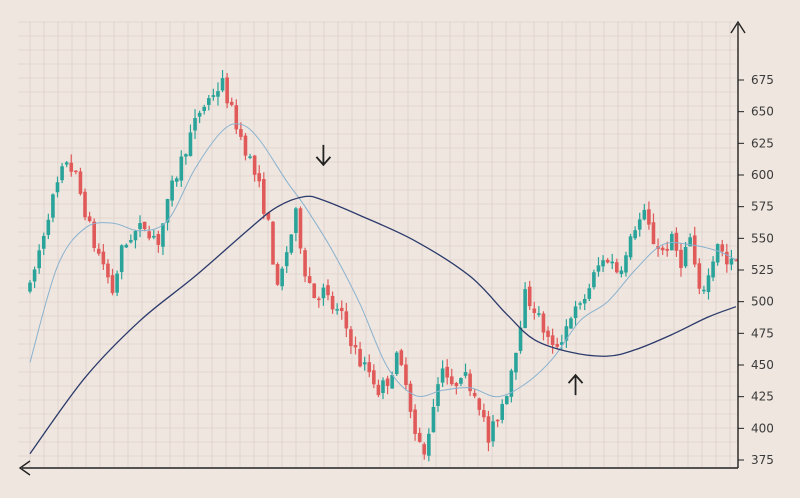  I want to click on y-tick-label: 425, so click(762, 397).